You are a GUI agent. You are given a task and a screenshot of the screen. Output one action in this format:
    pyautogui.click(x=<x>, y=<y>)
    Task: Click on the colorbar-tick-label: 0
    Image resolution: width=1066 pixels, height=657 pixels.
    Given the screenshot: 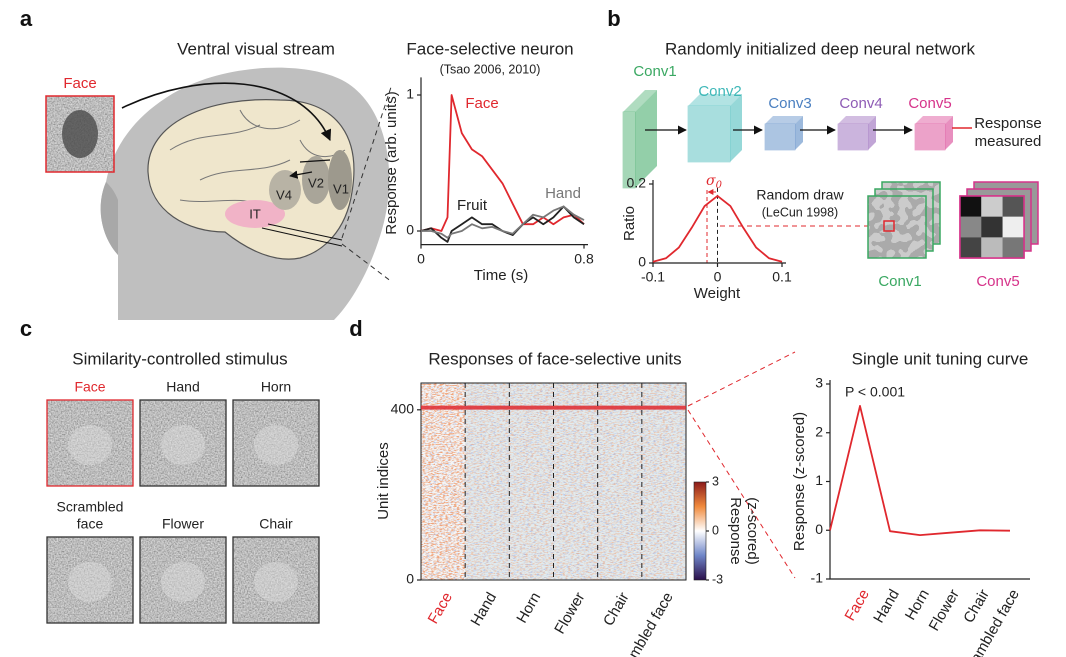 What is the action you would take?
    pyautogui.click(x=715, y=530)
    